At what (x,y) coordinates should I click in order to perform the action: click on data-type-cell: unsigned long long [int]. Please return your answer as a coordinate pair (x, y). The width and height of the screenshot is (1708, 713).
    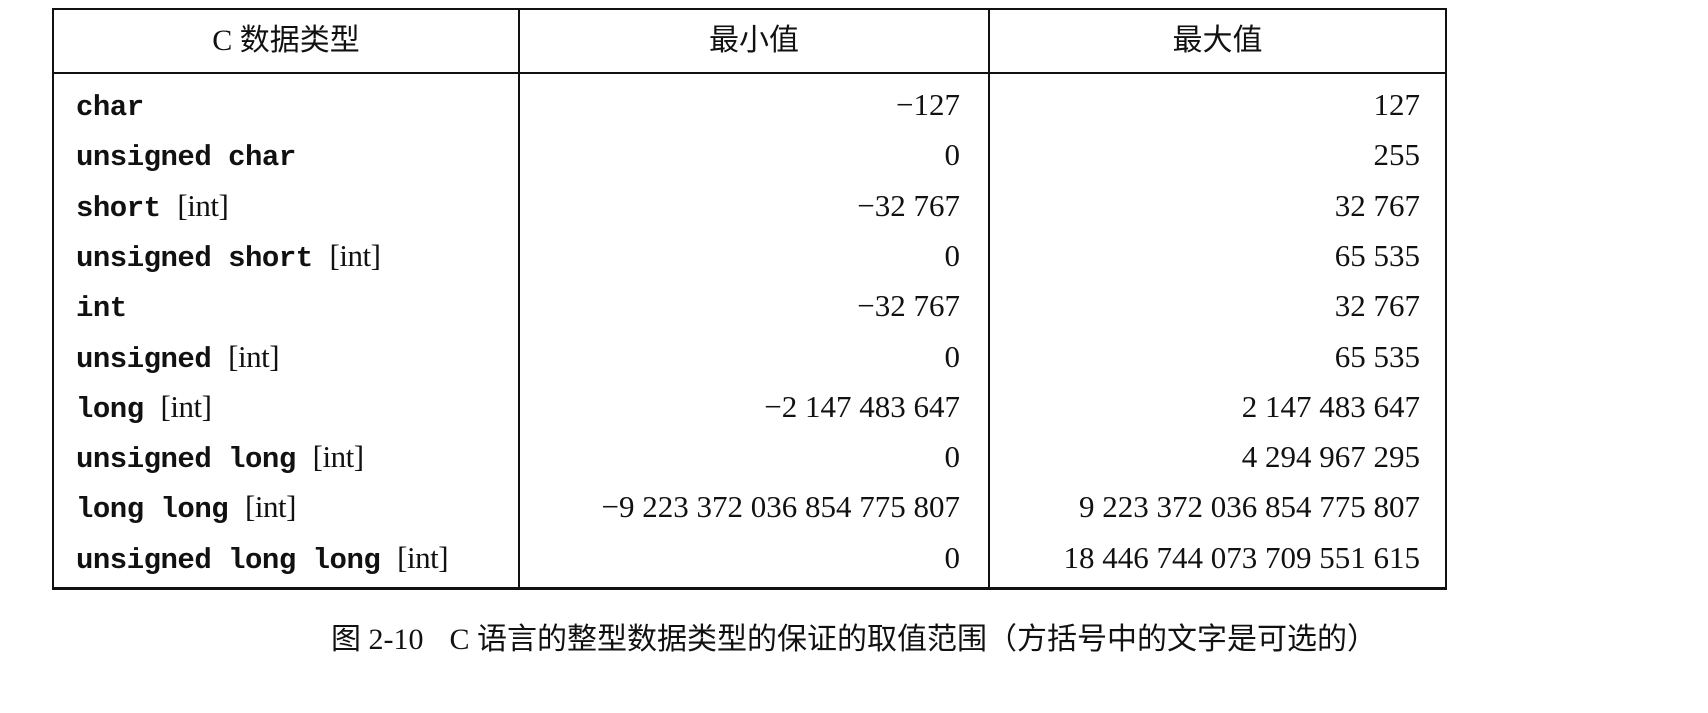
    Looking at the image, I should click on (262, 558).